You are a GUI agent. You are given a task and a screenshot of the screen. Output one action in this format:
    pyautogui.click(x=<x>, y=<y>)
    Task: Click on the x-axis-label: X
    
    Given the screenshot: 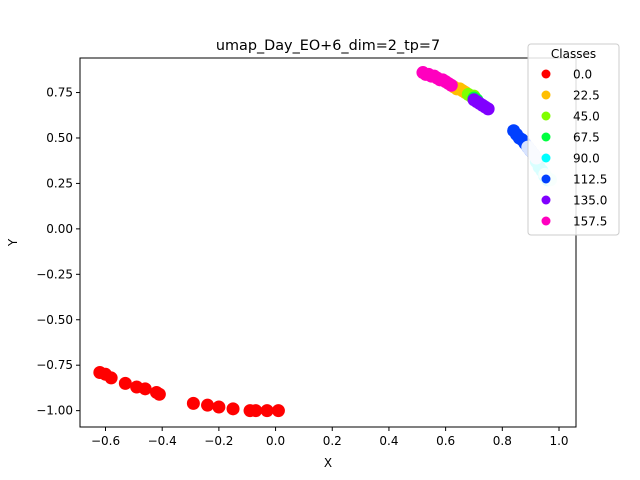 What is the action you would take?
    pyautogui.click(x=328, y=463)
    